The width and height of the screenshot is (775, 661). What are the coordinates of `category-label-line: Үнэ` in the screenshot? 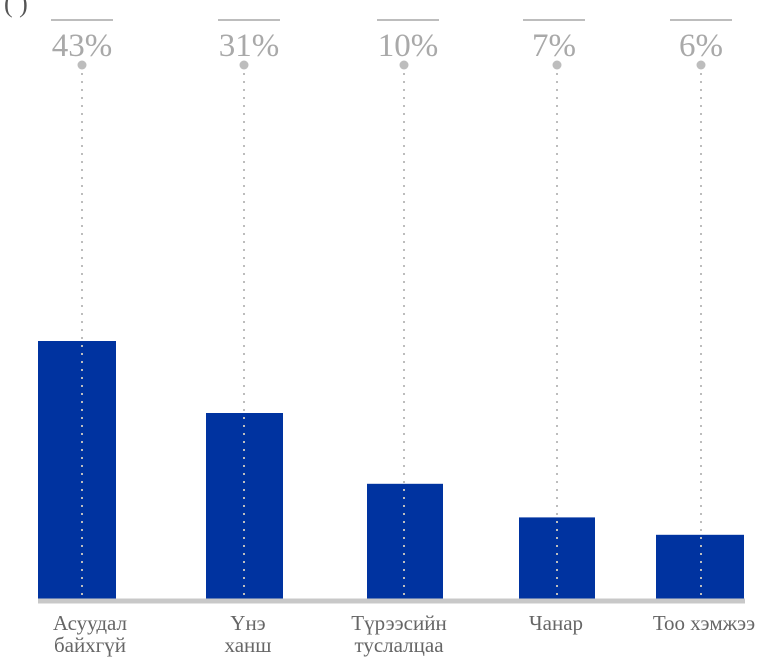 It's located at (247, 623).